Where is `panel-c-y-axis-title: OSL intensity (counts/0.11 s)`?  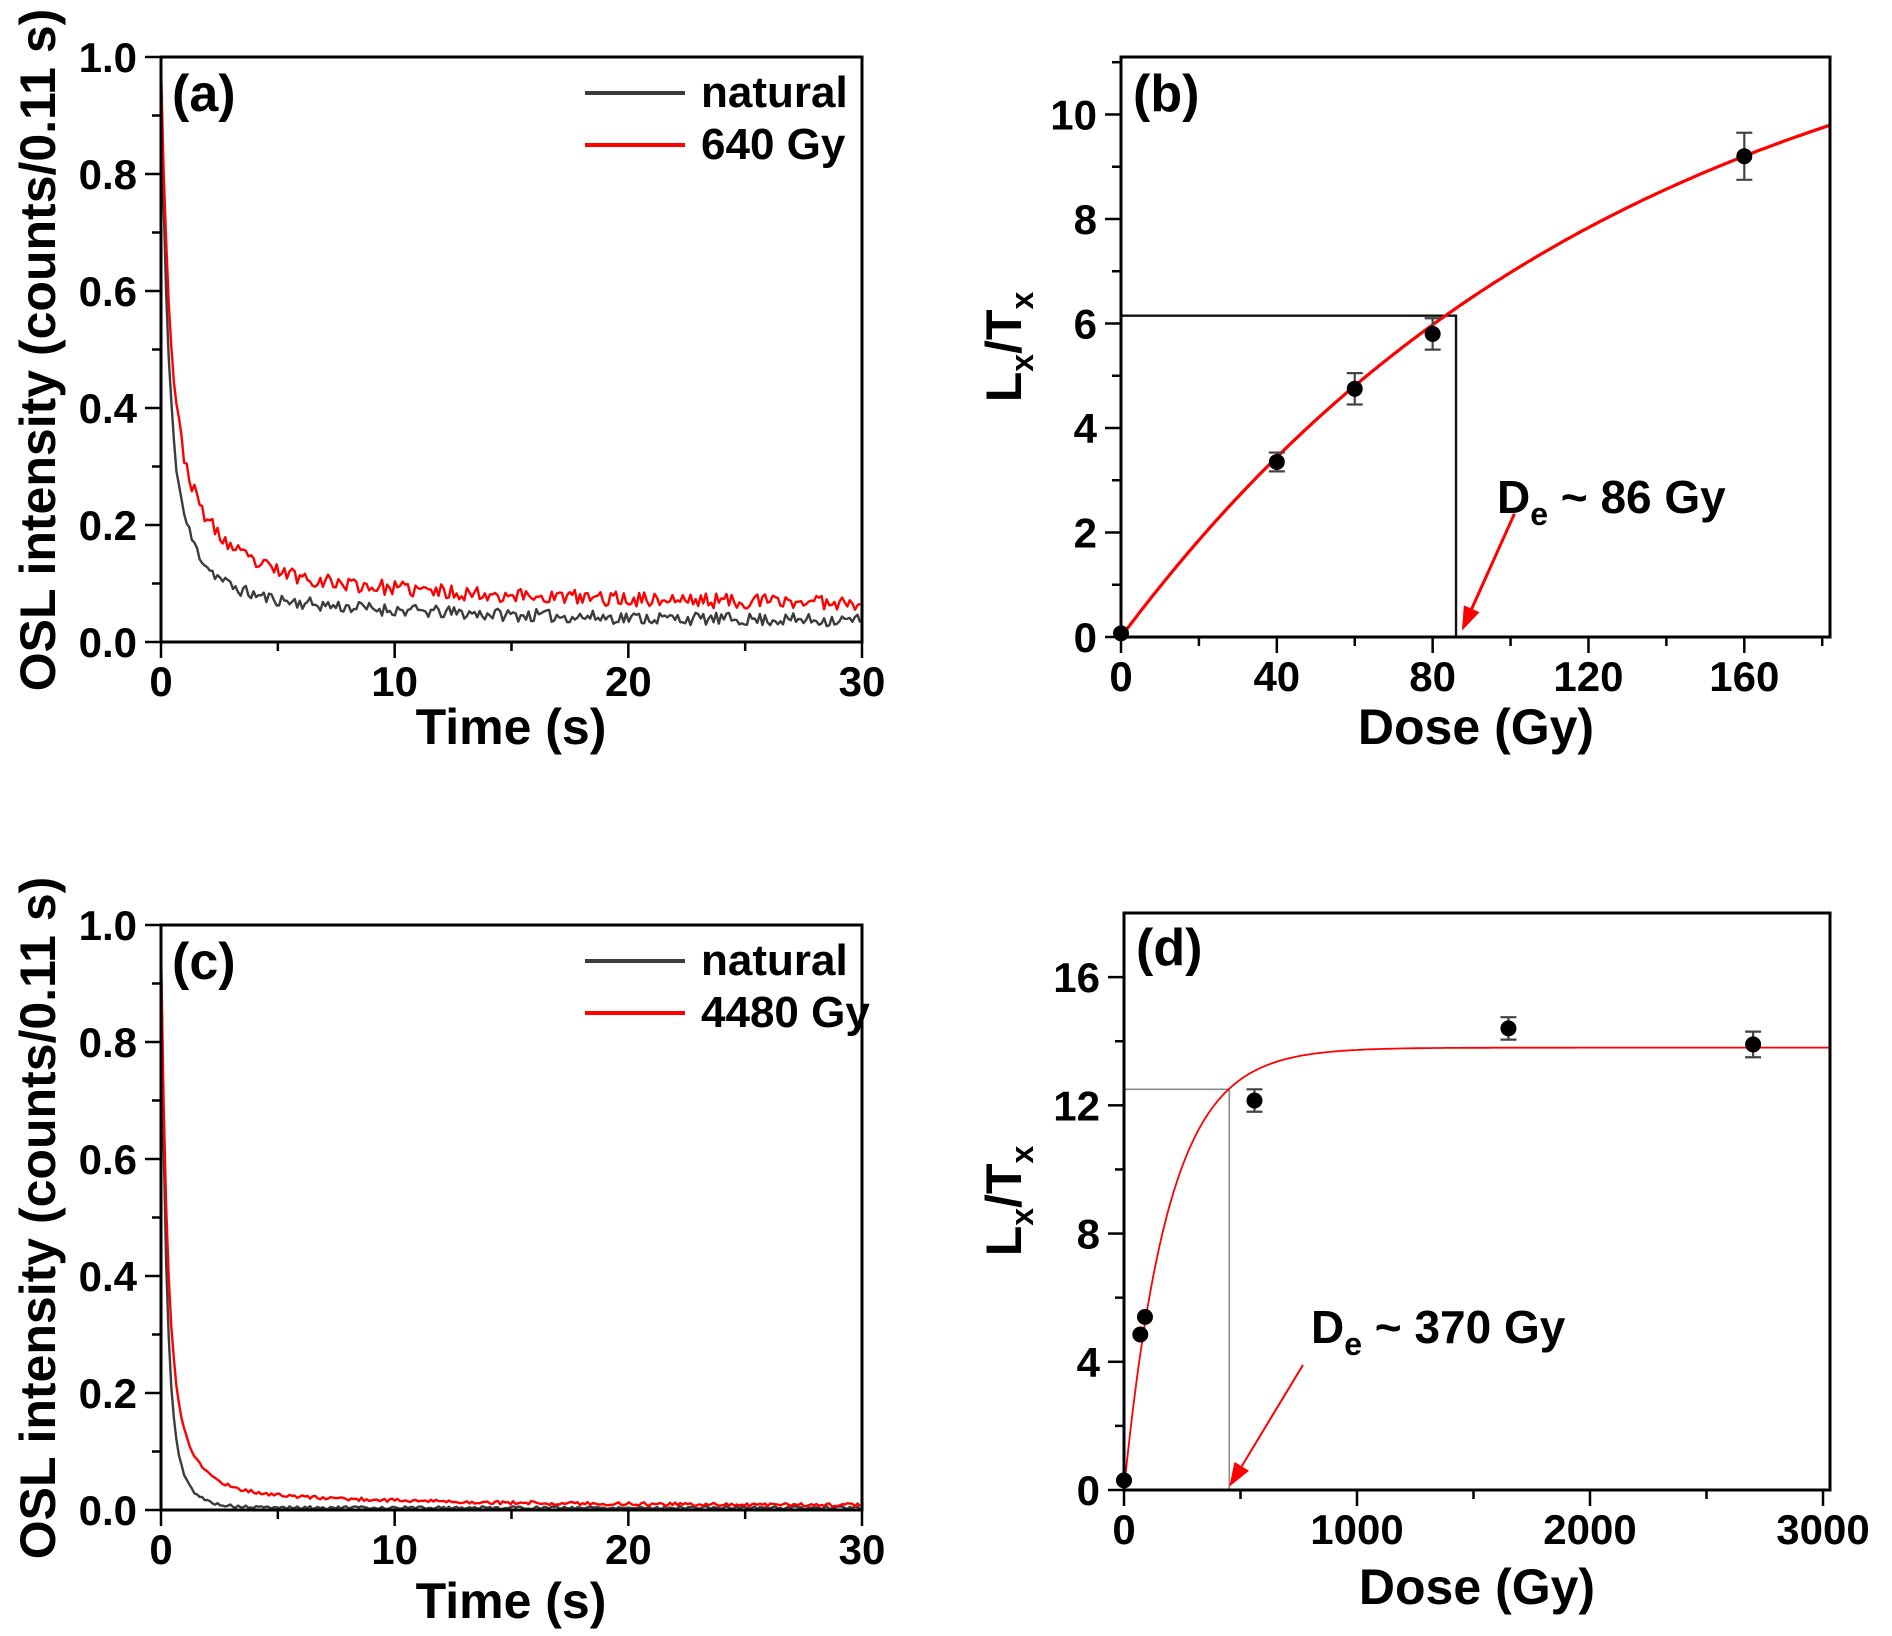 panel-c-y-axis-title: OSL intensity (counts/0.11 s) is located at coordinates (38, 1218).